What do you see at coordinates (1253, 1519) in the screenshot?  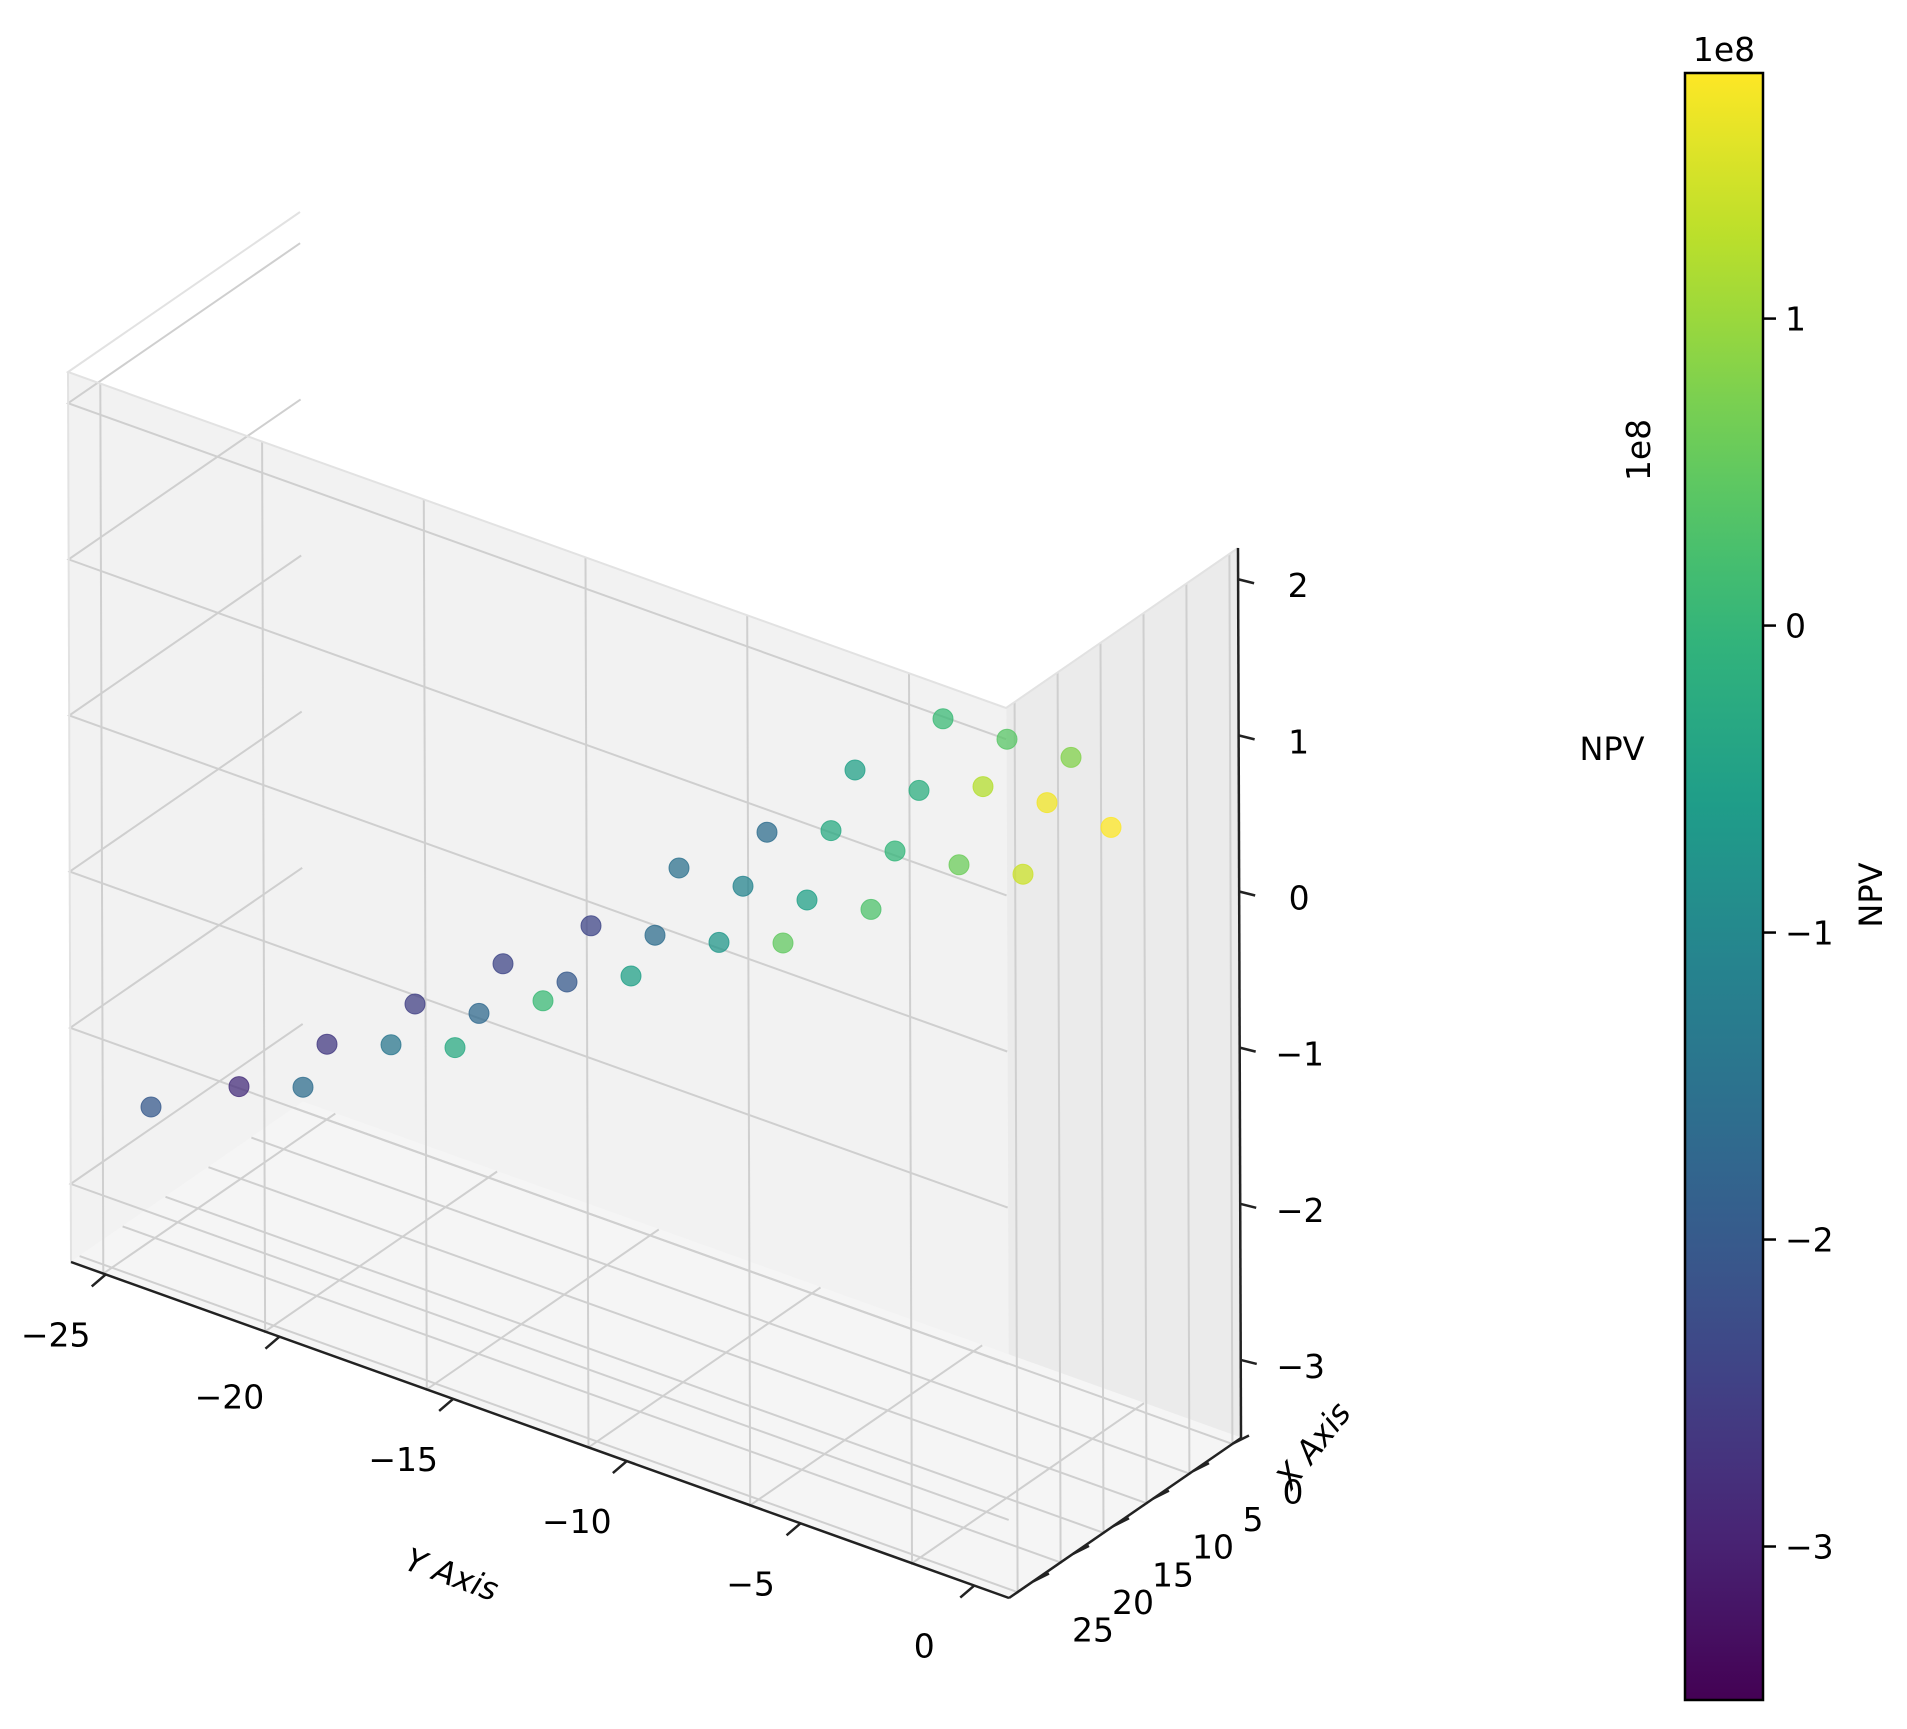 I see `y-tick-label: 5` at bounding box center [1253, 1519].